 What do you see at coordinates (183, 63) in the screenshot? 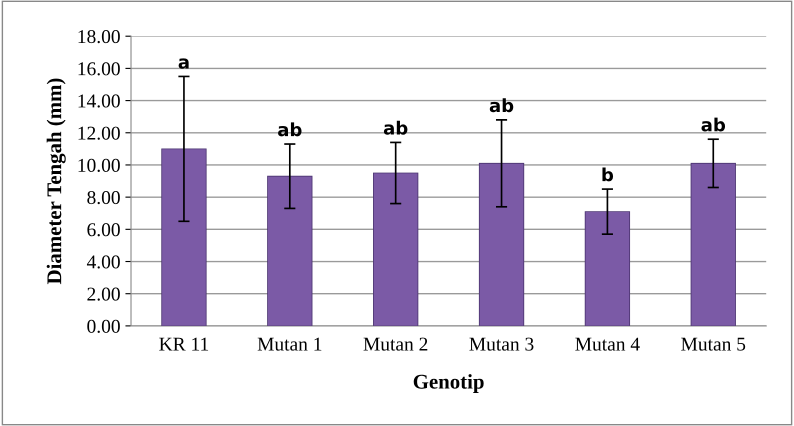
I see `annotation: a` at bounding box center [183, 63].